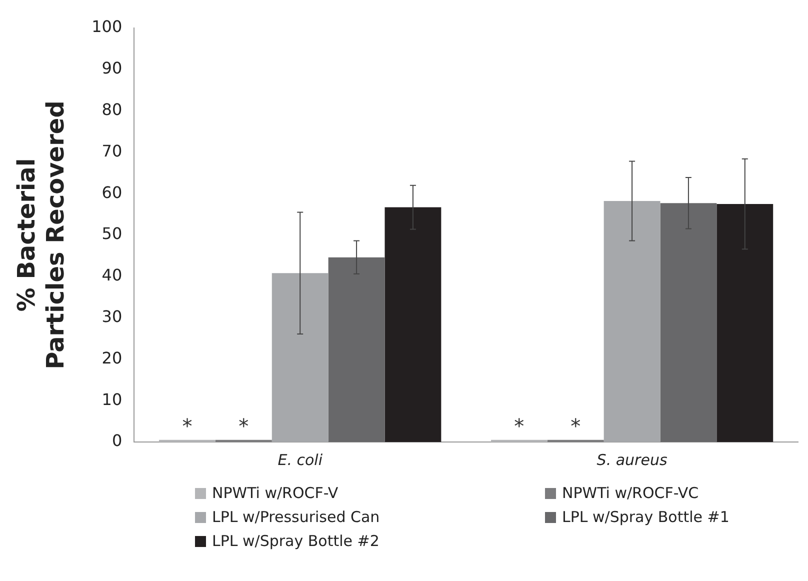 The width and height of the screenshot is (808, 581). I want to click on y-tick-label: 20, so click(112, 358).